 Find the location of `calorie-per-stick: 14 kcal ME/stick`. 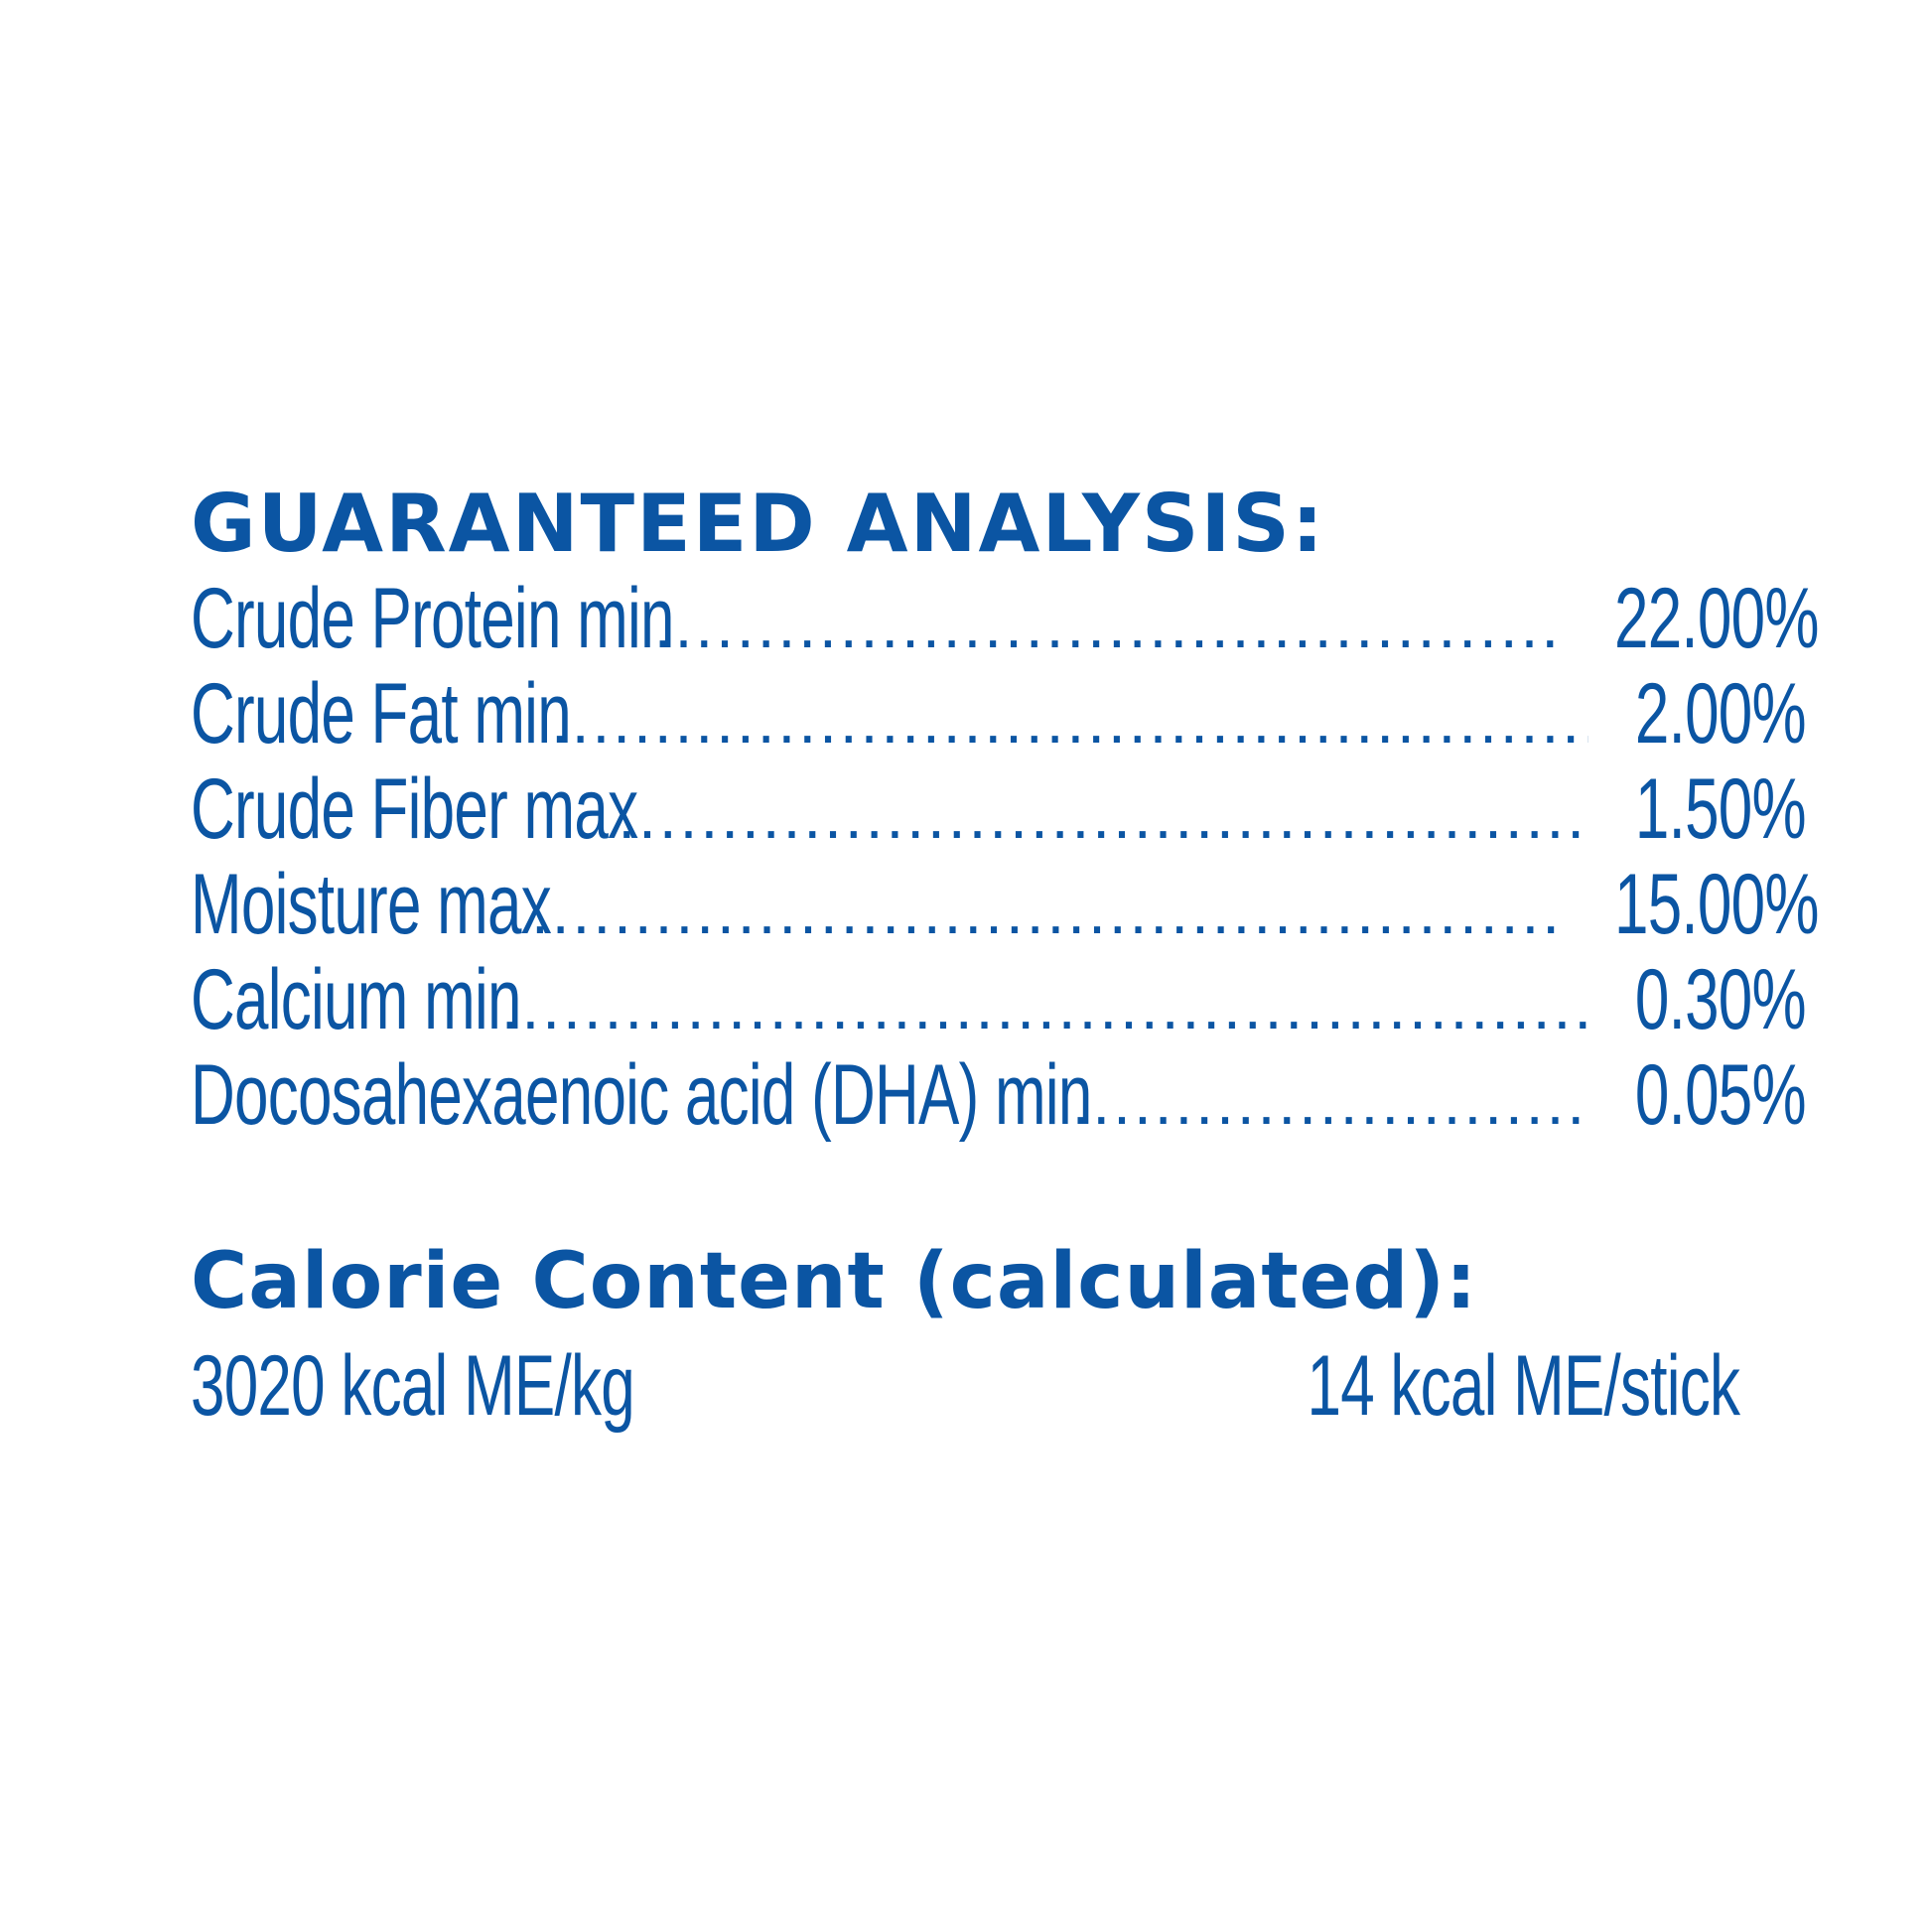

calorie-per-stick: 14 kcal ME/stick is located at coordinates (1523, 1386).